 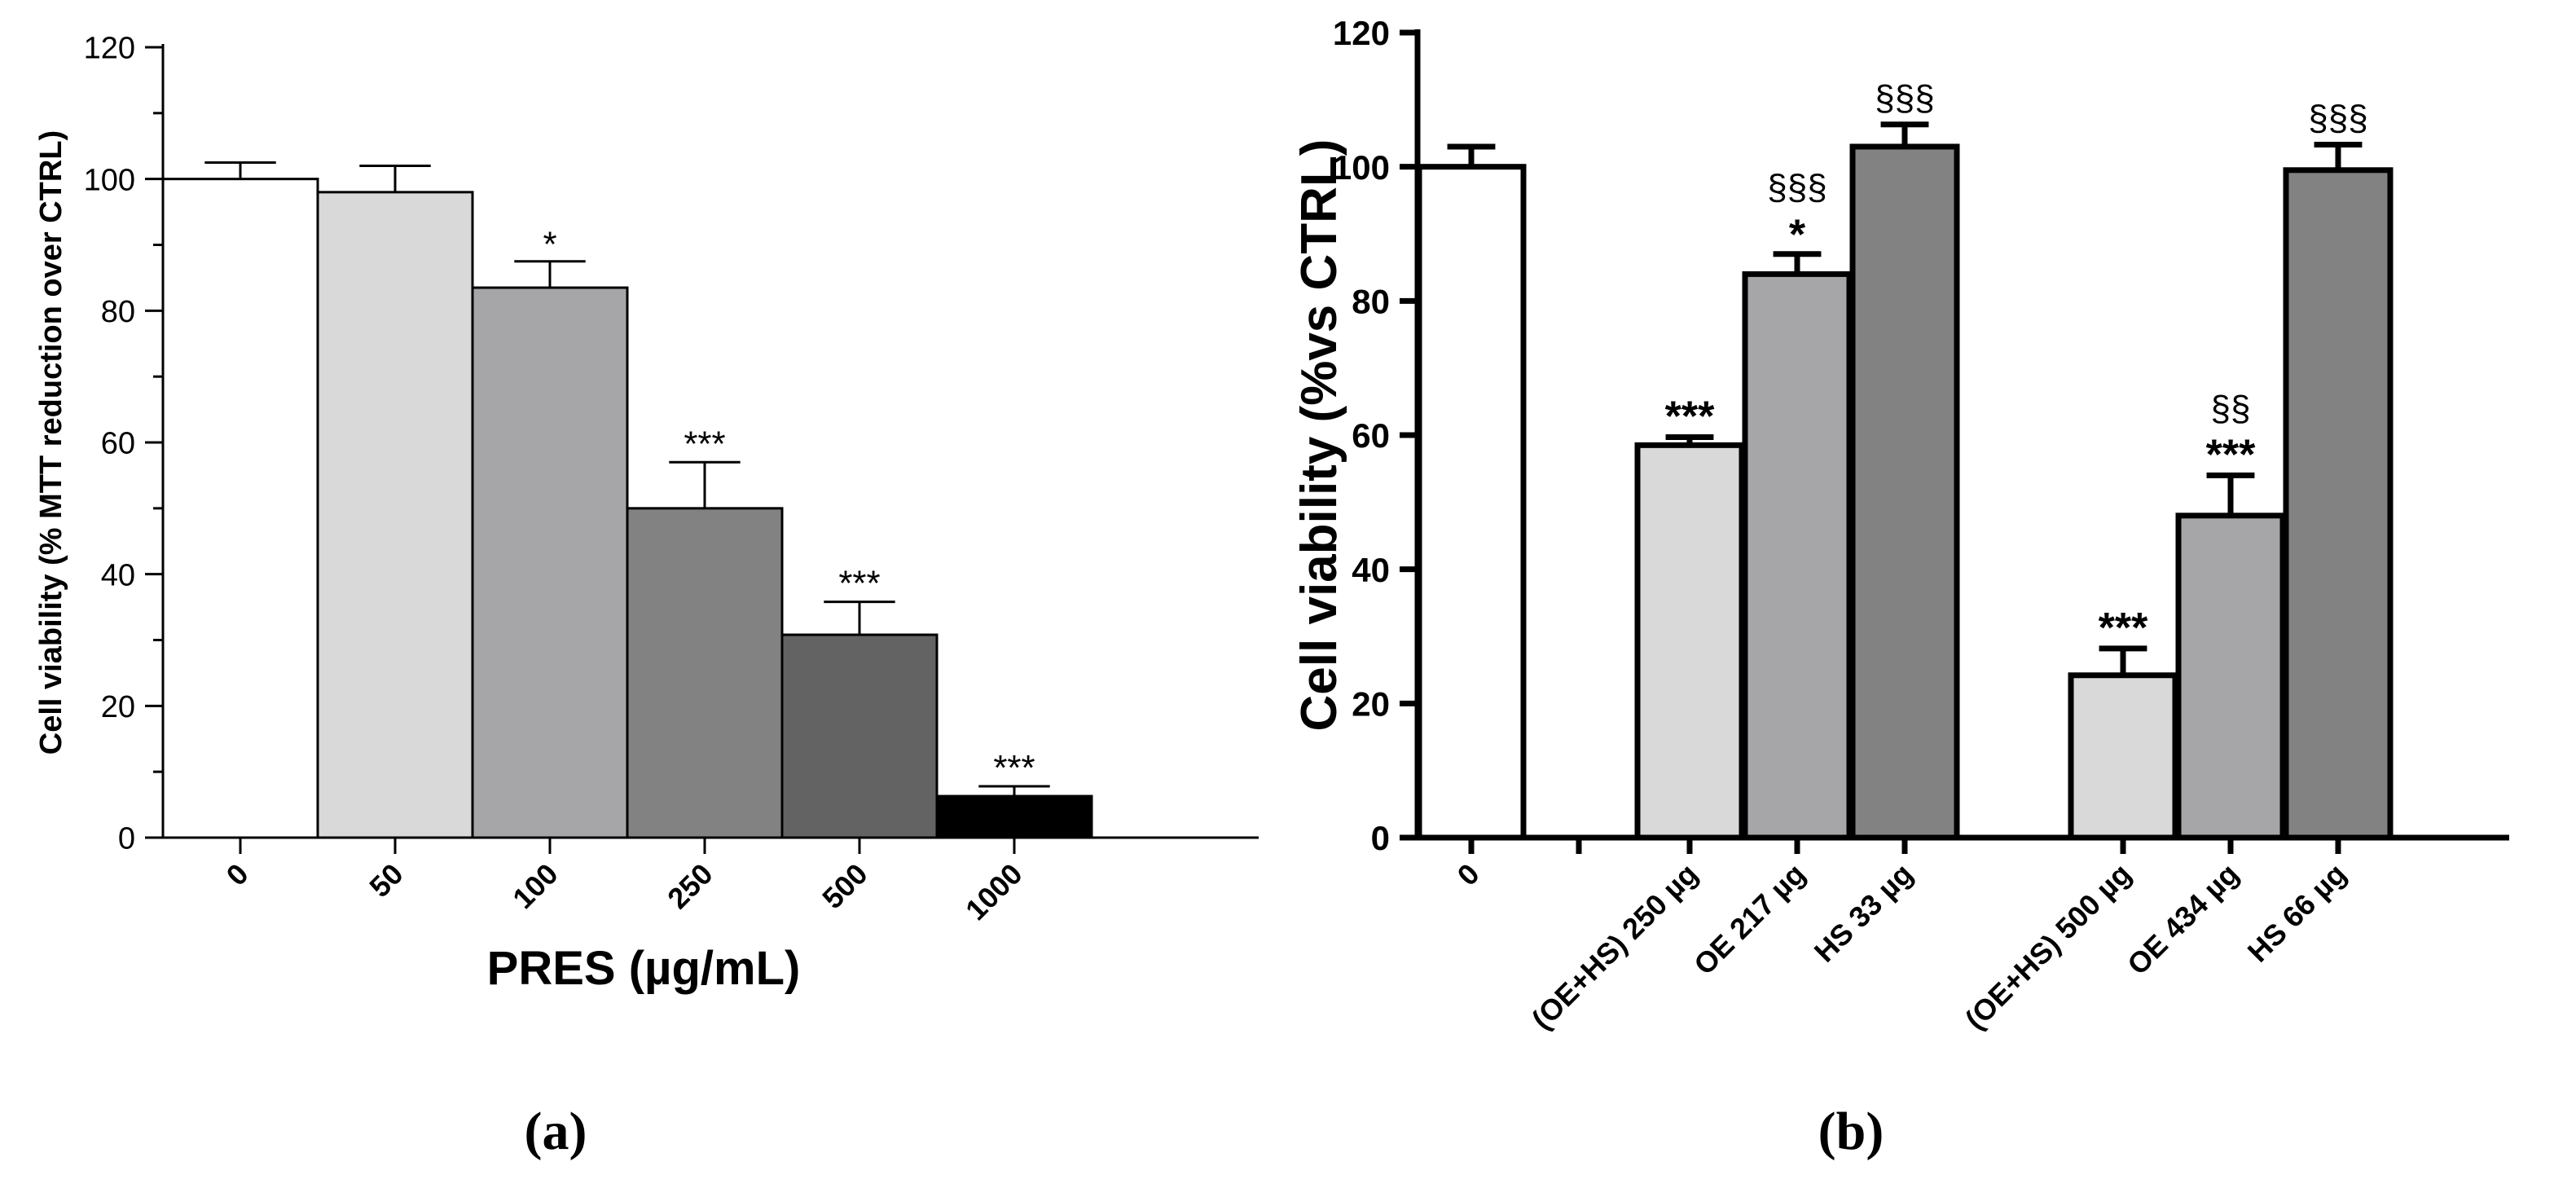 I want to click on x-tick-label: HS 33 µg, so click(x=1863, y=913).